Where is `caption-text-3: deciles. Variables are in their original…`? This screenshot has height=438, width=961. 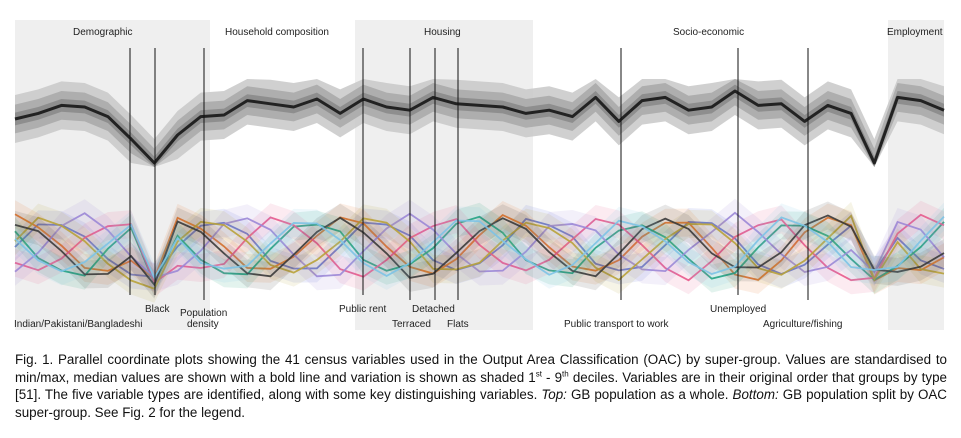
caption-text-3: deciles. Variables are in their original… is located at coordinates (481, 386).